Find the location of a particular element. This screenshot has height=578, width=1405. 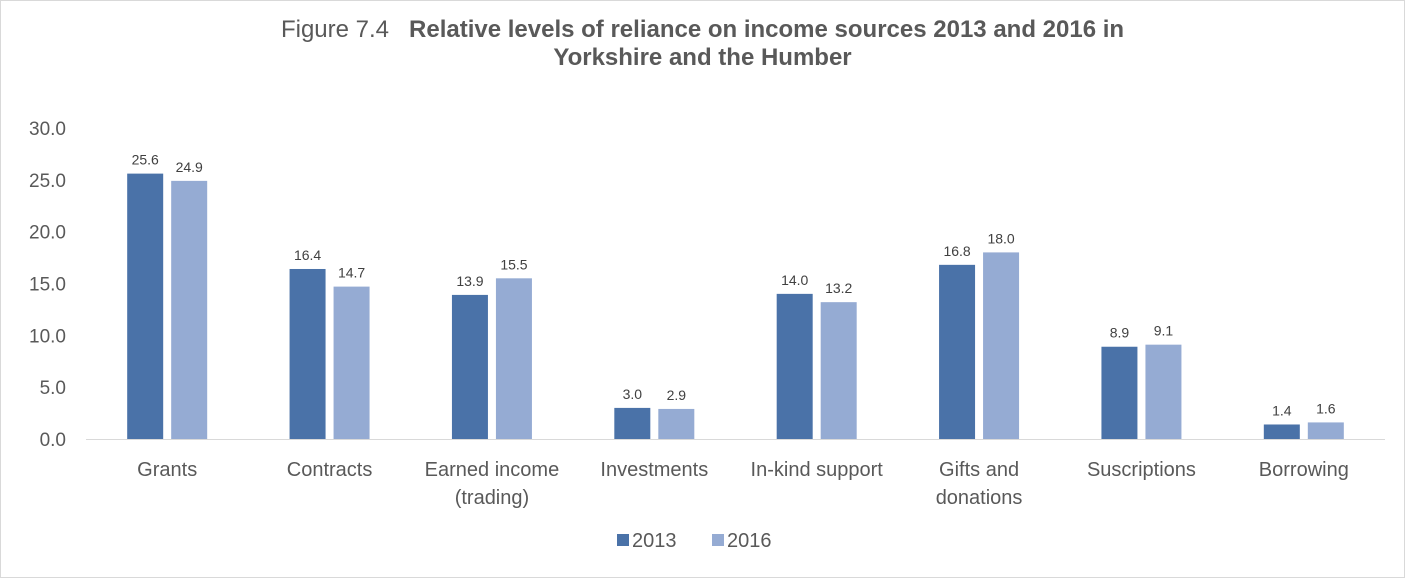

data-label-2013: 13.9 is located at coordinates (469, 281).